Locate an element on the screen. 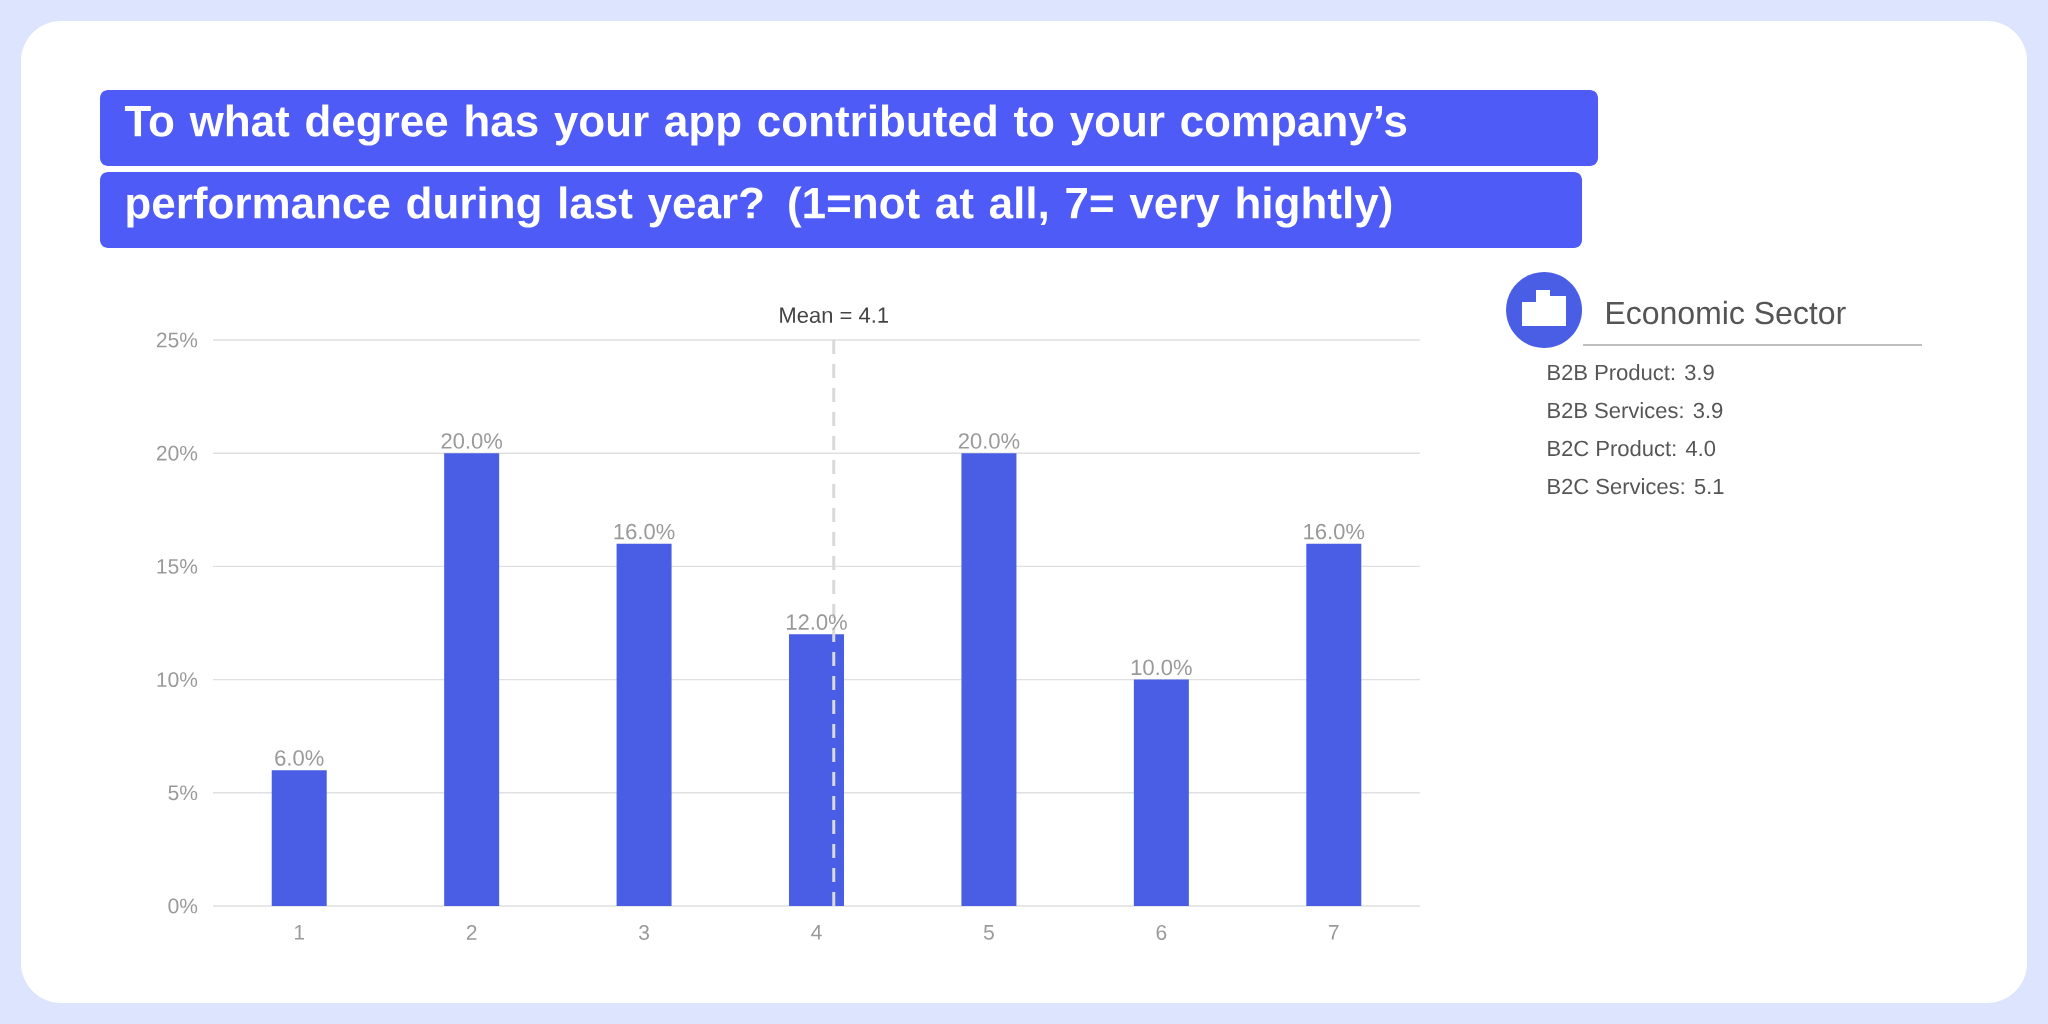  x-tick-label: 1 is located at coordinates (299, 932).